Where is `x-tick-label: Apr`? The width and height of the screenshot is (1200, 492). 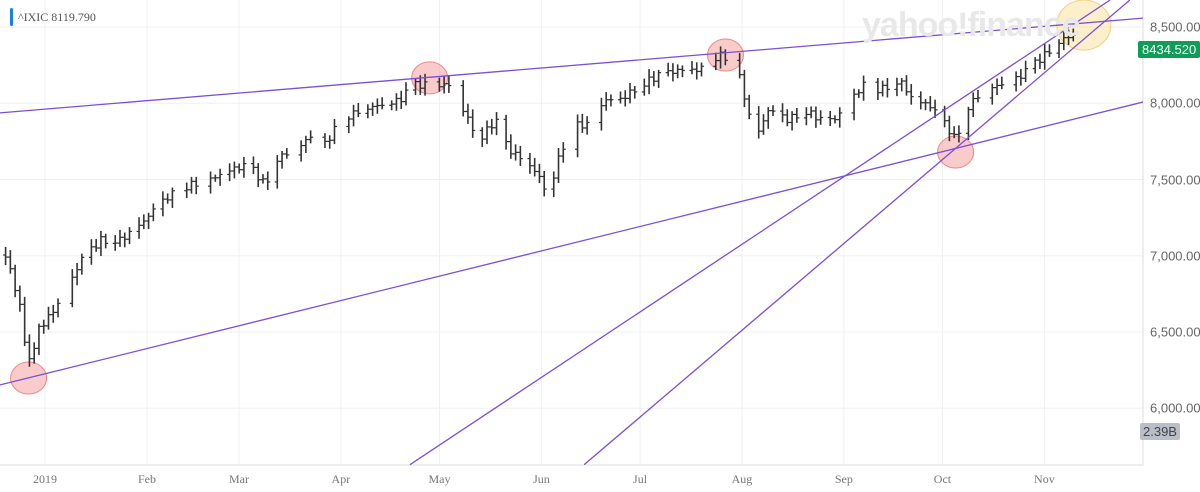
x-tick-label: Apr is located at coordinates (341, 479).